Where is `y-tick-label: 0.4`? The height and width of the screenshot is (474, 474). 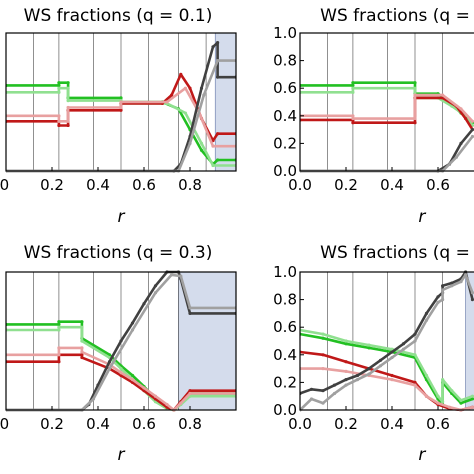
y-tick-label: 0.4 is located at coordinates (285, 355).